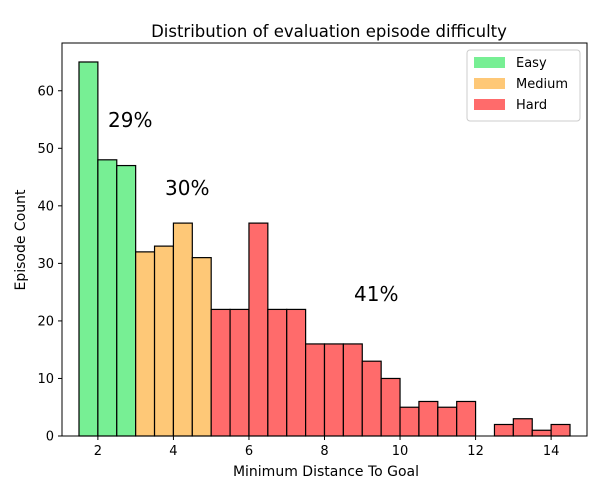 The image size is (598, 486). I want to click on x-tick-label: 8, so click(324, 451).